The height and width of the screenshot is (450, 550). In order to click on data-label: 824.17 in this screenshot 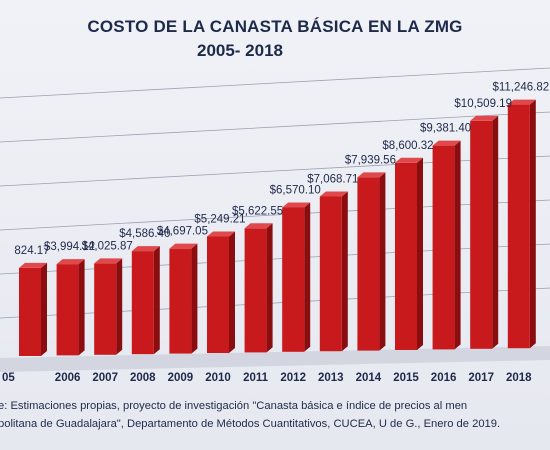, I will do `click(31, 251)`.